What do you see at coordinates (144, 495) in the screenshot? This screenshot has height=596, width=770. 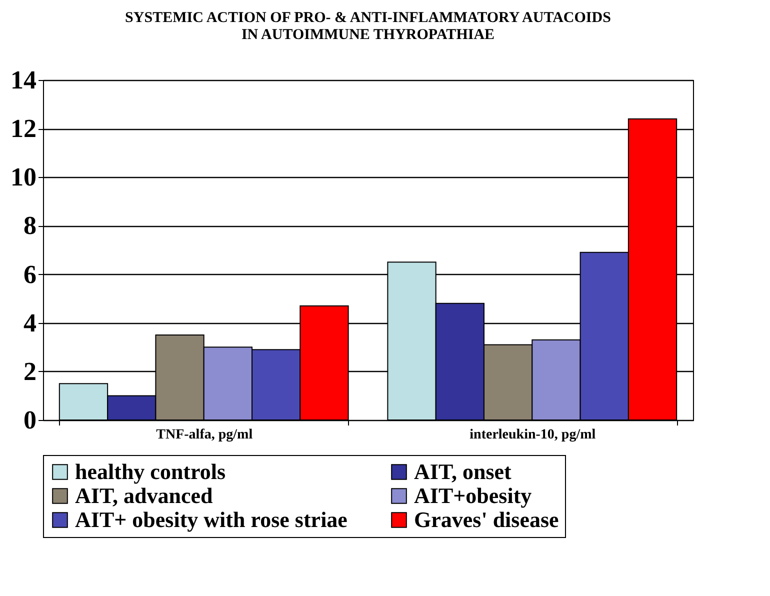 I see `legend-label: AIT, advanced` at bounding box center [144, 495].